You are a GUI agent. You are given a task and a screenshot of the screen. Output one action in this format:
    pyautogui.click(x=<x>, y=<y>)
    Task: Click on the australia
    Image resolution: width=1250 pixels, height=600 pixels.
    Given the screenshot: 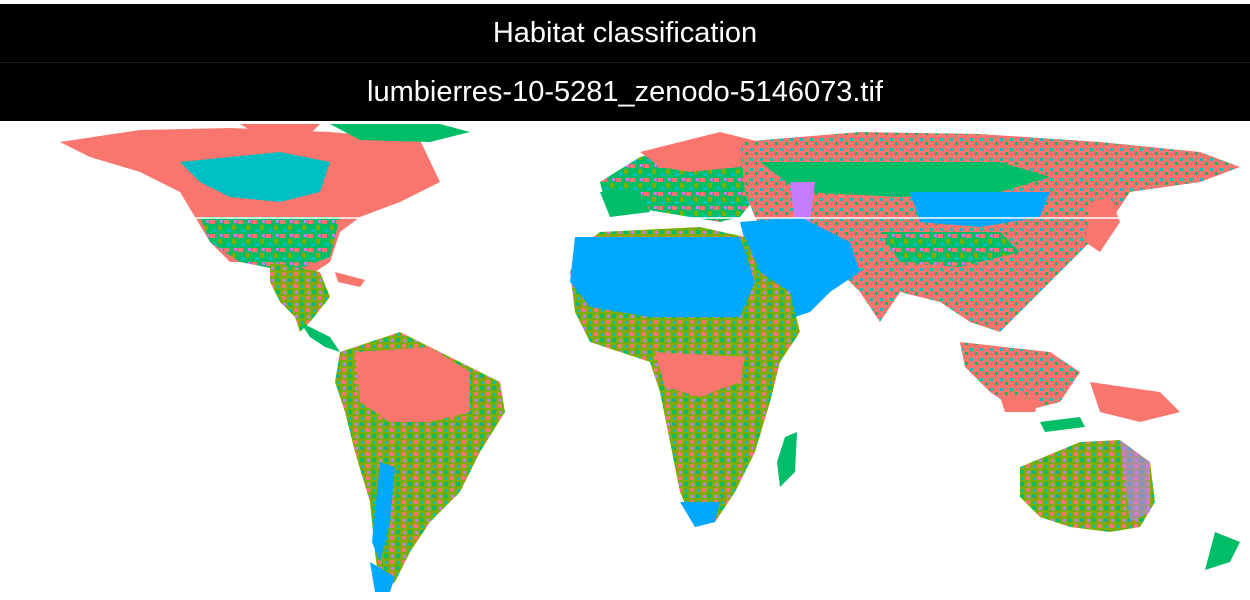 What is the action you would take?
    pyautogui.click(x=1087, y=486)
    